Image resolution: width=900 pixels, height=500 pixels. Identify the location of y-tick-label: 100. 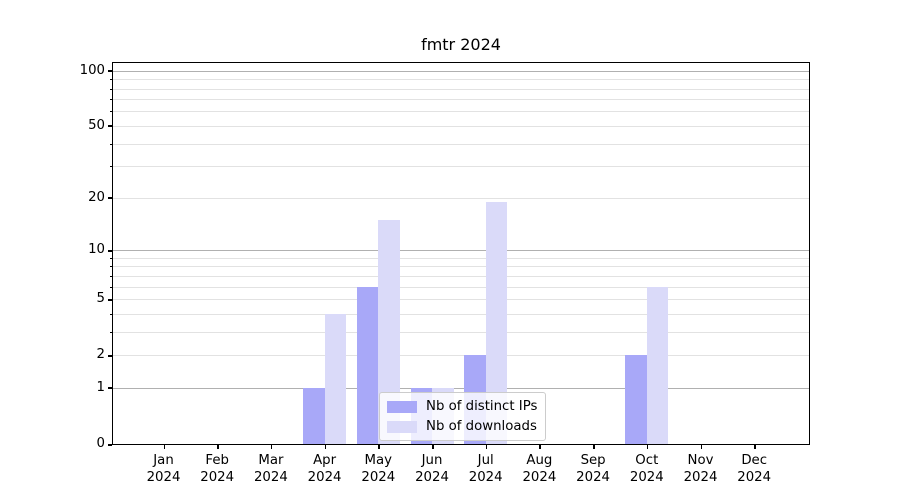
(92, 70).